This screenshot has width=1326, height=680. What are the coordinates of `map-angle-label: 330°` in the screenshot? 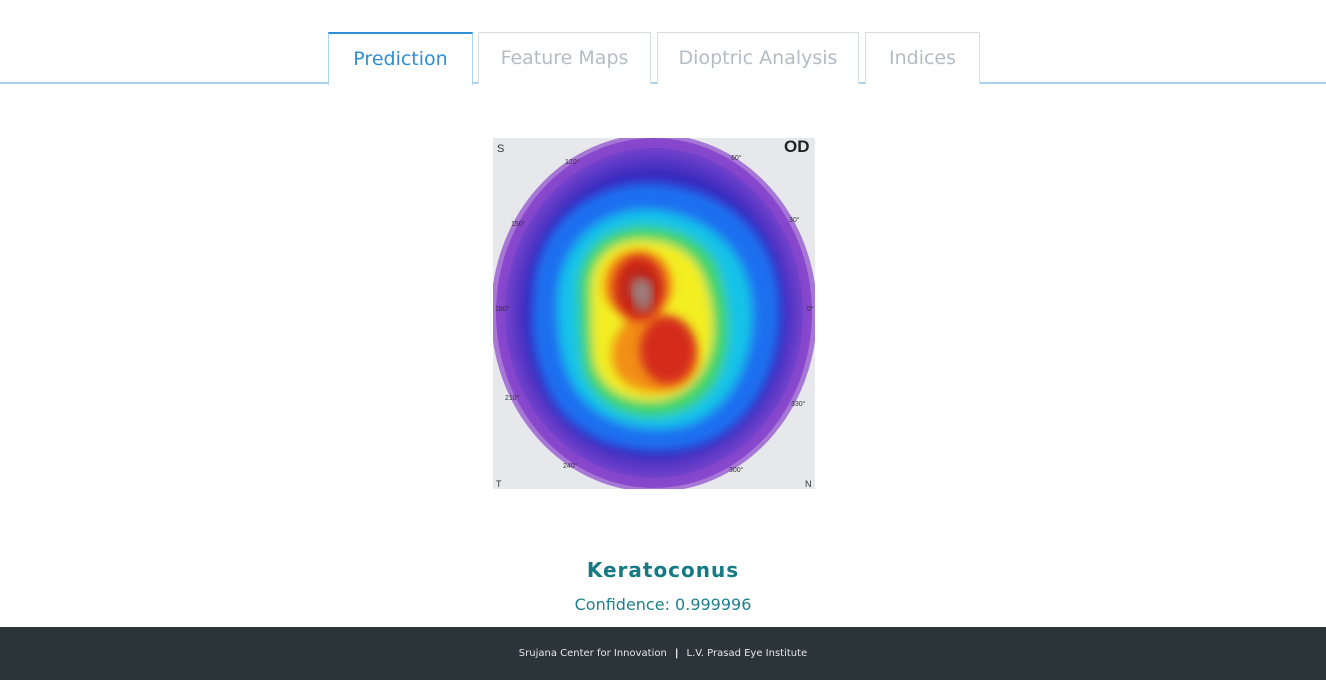 It's located at (798, 404).